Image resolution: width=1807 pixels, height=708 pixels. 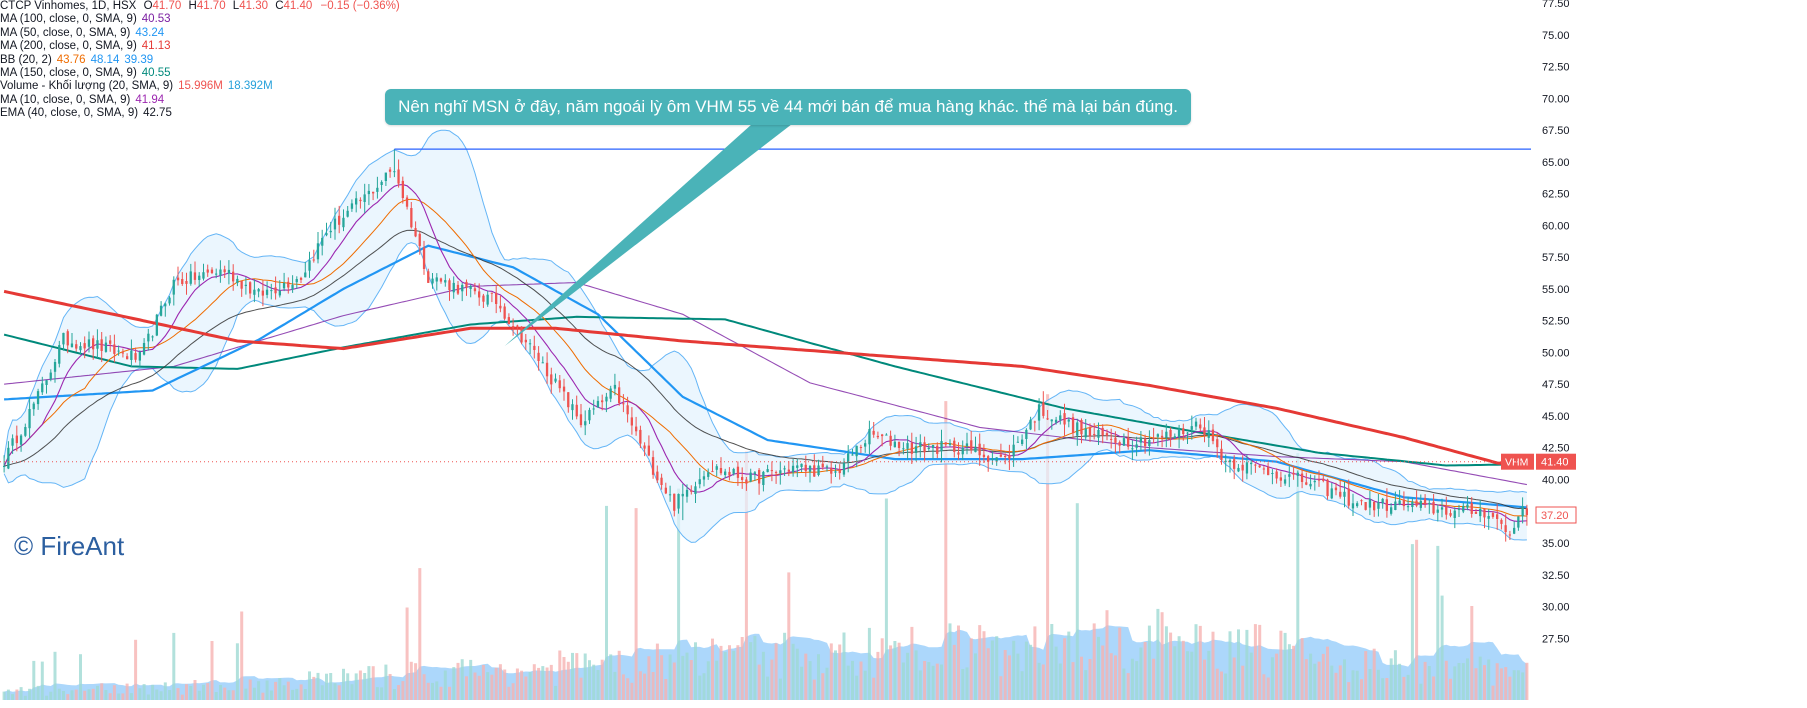 What do you see at coordinates (85, 46) in the screenshot?
I see `indicator-ma200: MA (200, close, 0, SMA, 9) 41.13` at bounding box center [85, 46].